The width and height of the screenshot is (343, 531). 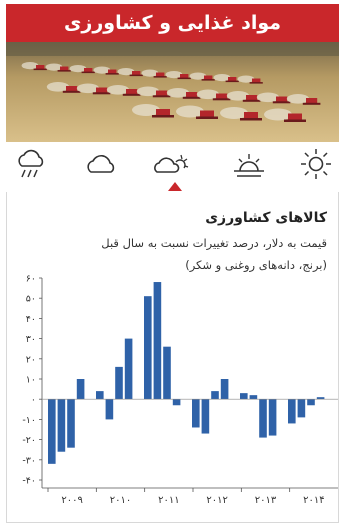 I want to click on x-tick-label: ۲۰۱۴, so click(x=313, y=500).